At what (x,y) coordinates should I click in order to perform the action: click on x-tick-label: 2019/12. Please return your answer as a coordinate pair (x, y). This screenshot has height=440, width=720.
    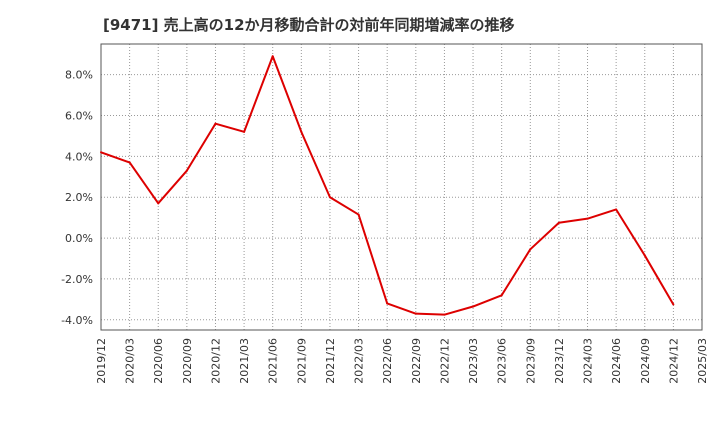
    Looking at the image, I should click on (101, 361).